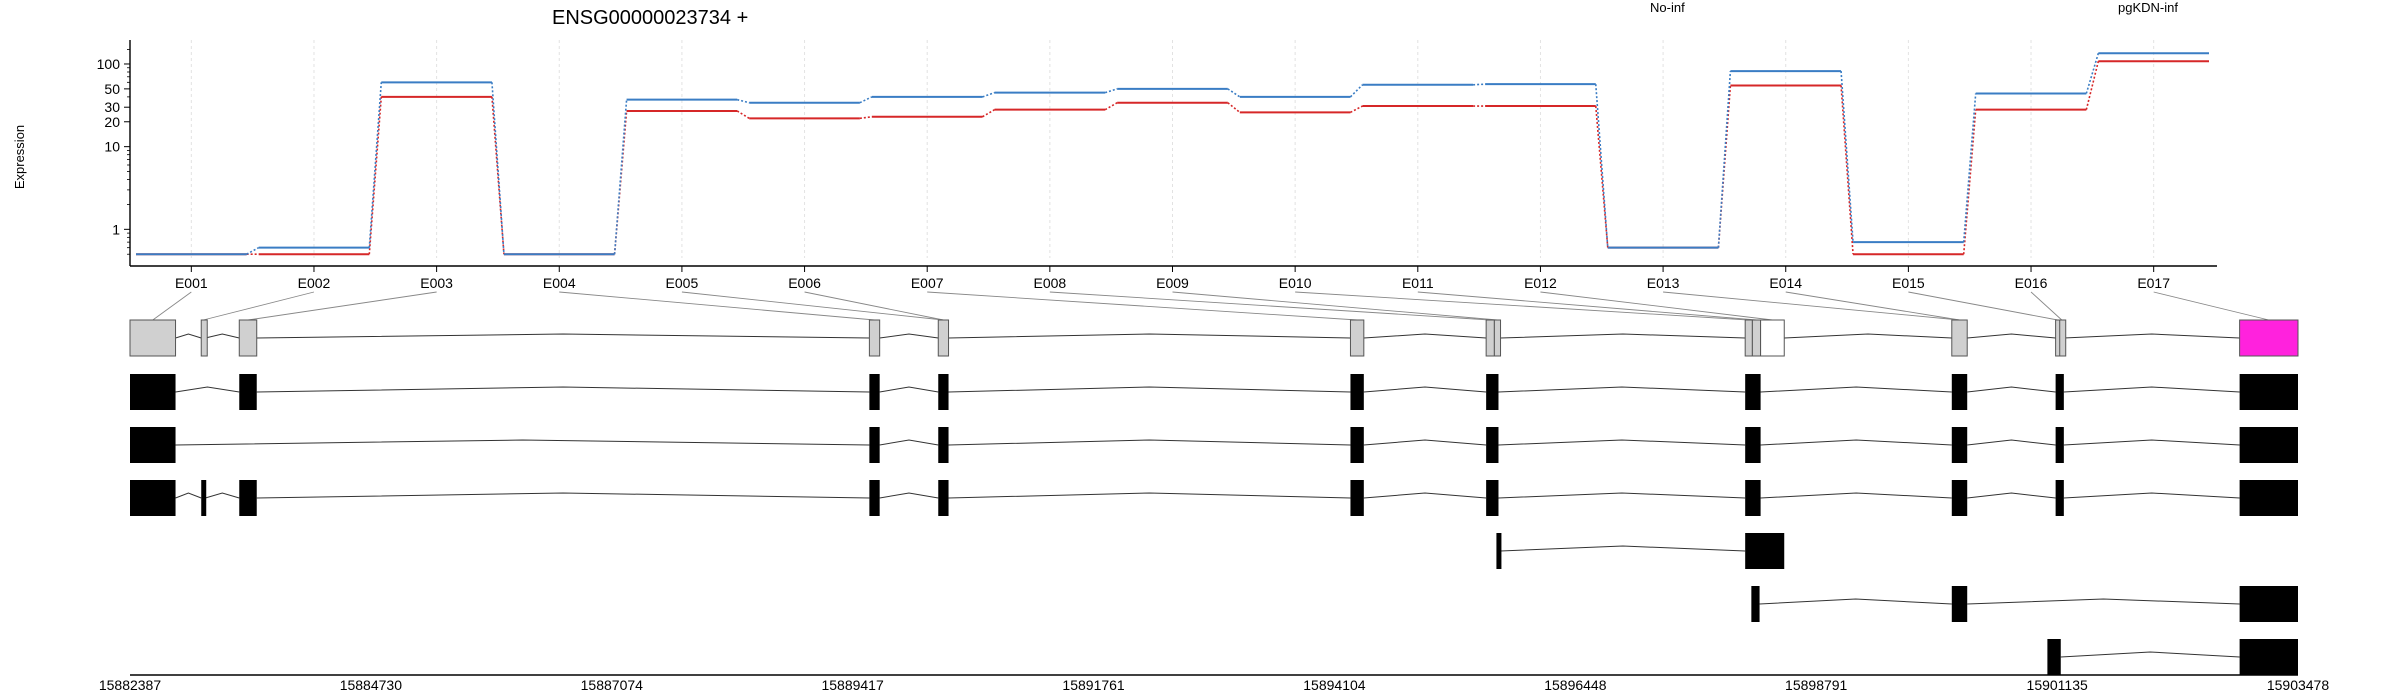 The width and height of the screenshot is (2400, 700). What do you see at coordinates (927, 283) in the screenshot?
I see `x-tick-label: E007` at bounding box center [927, 283].